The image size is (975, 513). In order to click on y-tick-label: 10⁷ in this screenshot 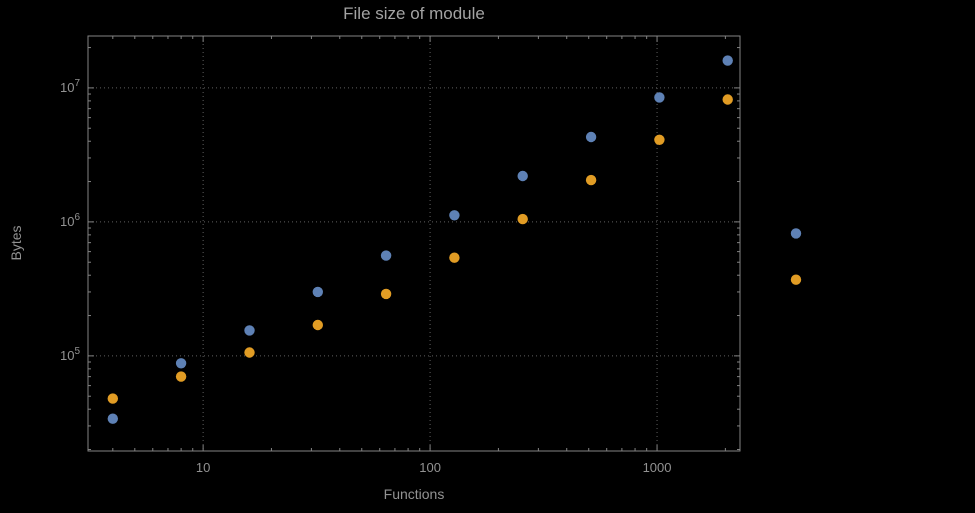, I will do `click(70, 86)`.